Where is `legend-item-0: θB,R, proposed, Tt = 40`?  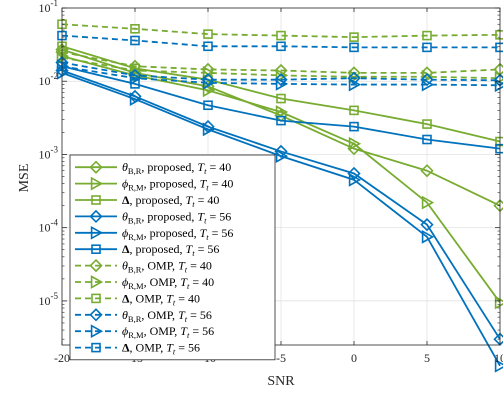 legend-item-0: θB,R, proposed, Tt = 40 is located at coordinates (153, 168).